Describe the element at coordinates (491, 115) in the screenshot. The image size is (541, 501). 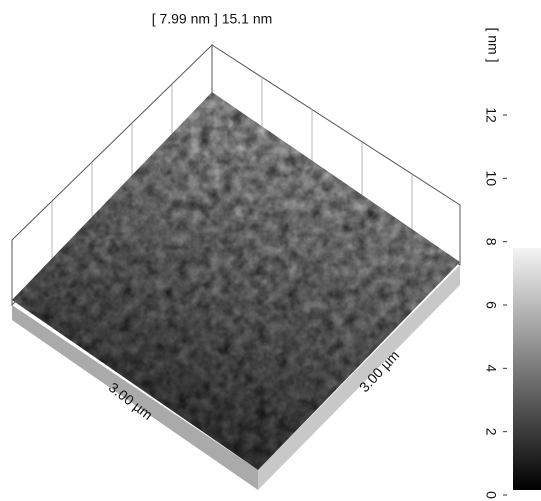
I see `colorbar-tick-label: 12` at that location.